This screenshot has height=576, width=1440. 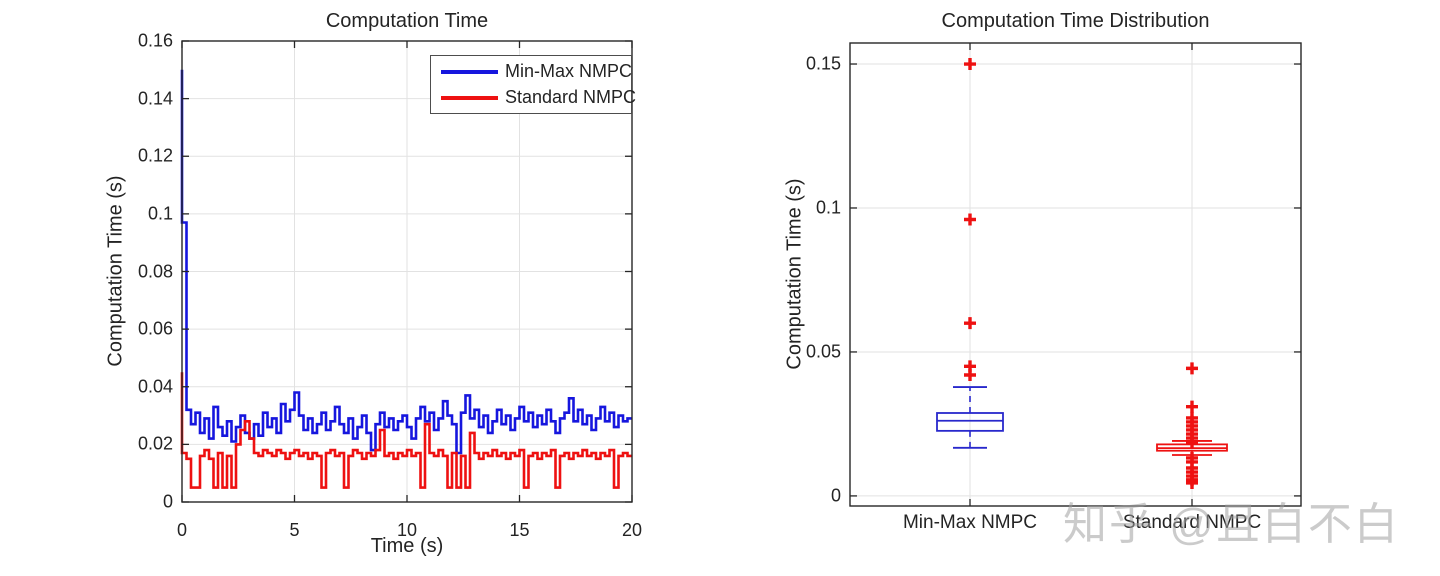 I want to click on right-y-tick-label: 0.1, so click(x=828, y=207).